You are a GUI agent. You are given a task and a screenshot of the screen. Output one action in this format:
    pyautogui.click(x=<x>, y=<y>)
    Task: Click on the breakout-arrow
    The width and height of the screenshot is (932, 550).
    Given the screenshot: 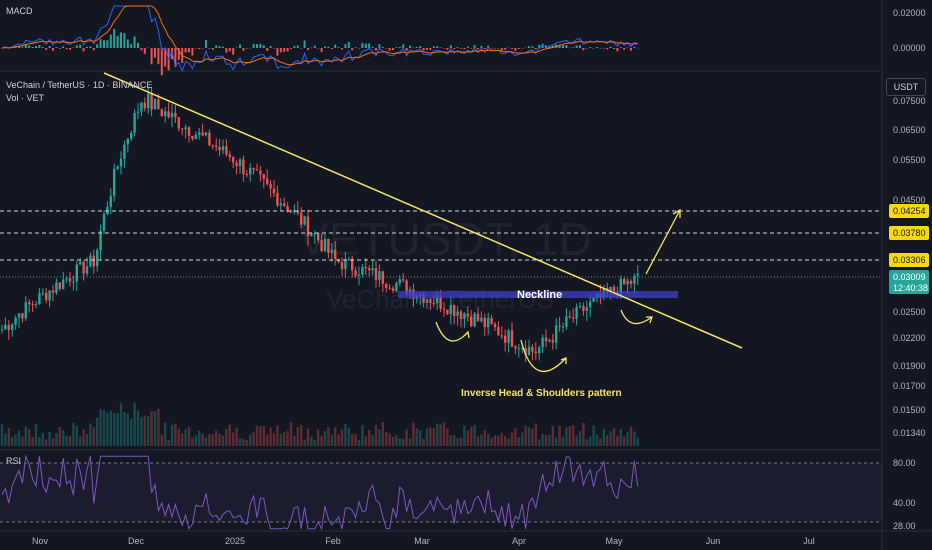 What is the action you would take?
    pyautogui.click(x=663, y=242)
    